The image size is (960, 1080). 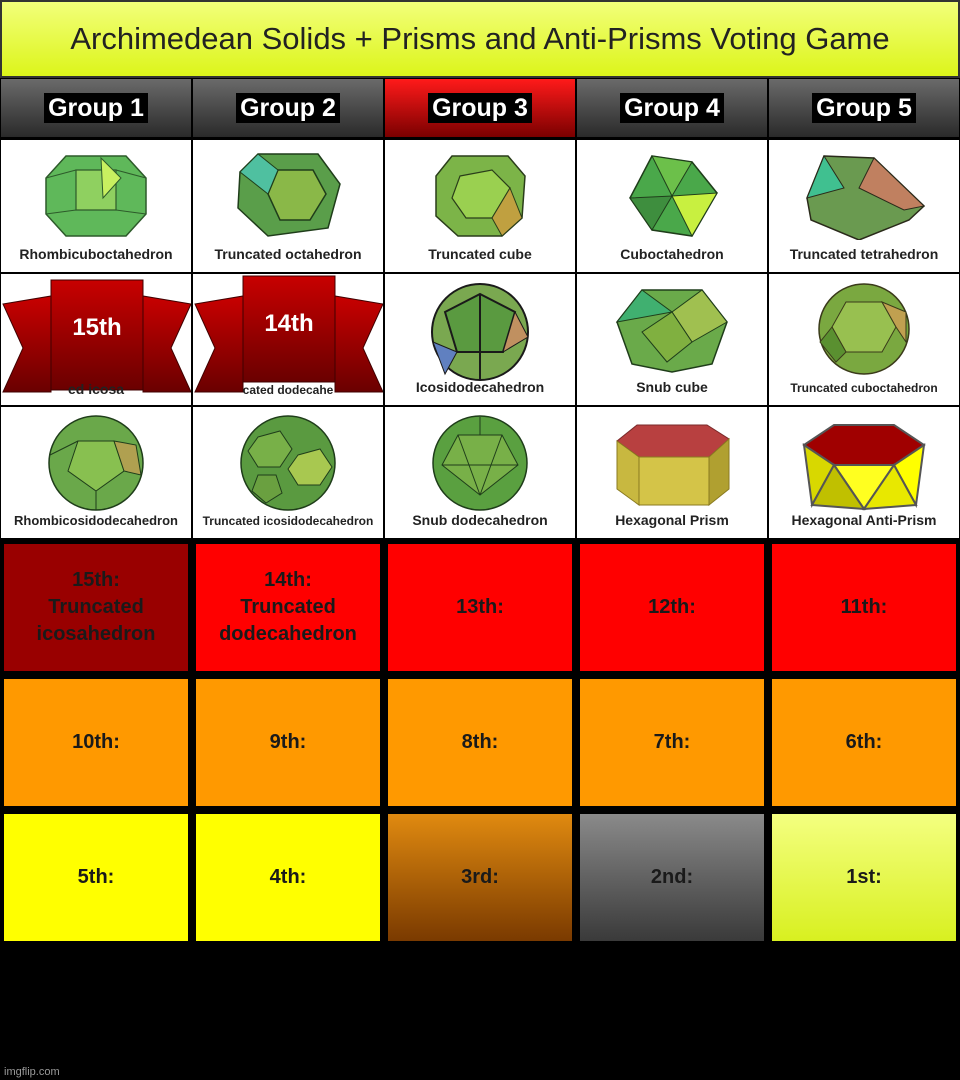 What do you see at coordinates (866, 197) in the screenshot?
I see `truncated-tetrahedron-icon` at bounding box center [866, 197].